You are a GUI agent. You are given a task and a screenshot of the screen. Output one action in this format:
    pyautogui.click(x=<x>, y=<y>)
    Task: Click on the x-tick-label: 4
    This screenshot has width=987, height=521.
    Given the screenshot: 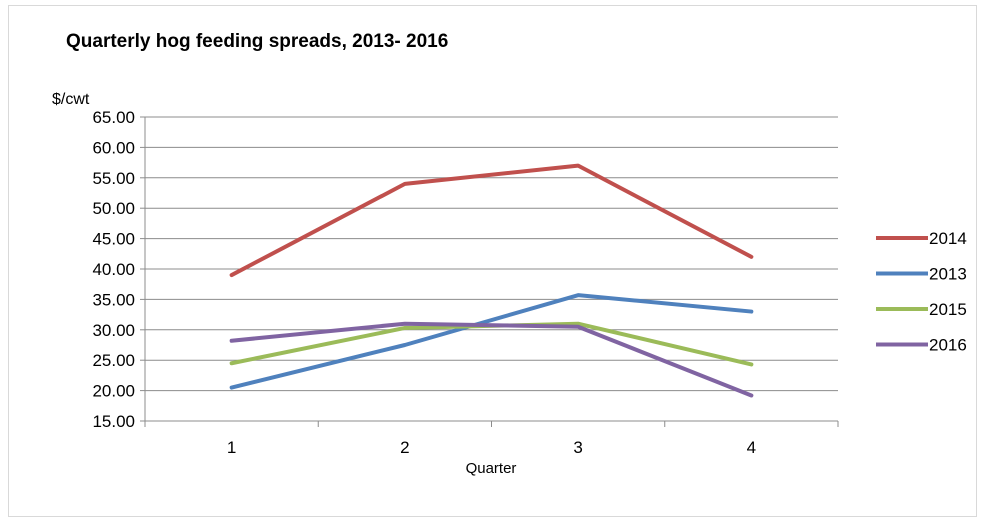 What is the action you would take?
    pyautogui.click(x=751, y=447)
    